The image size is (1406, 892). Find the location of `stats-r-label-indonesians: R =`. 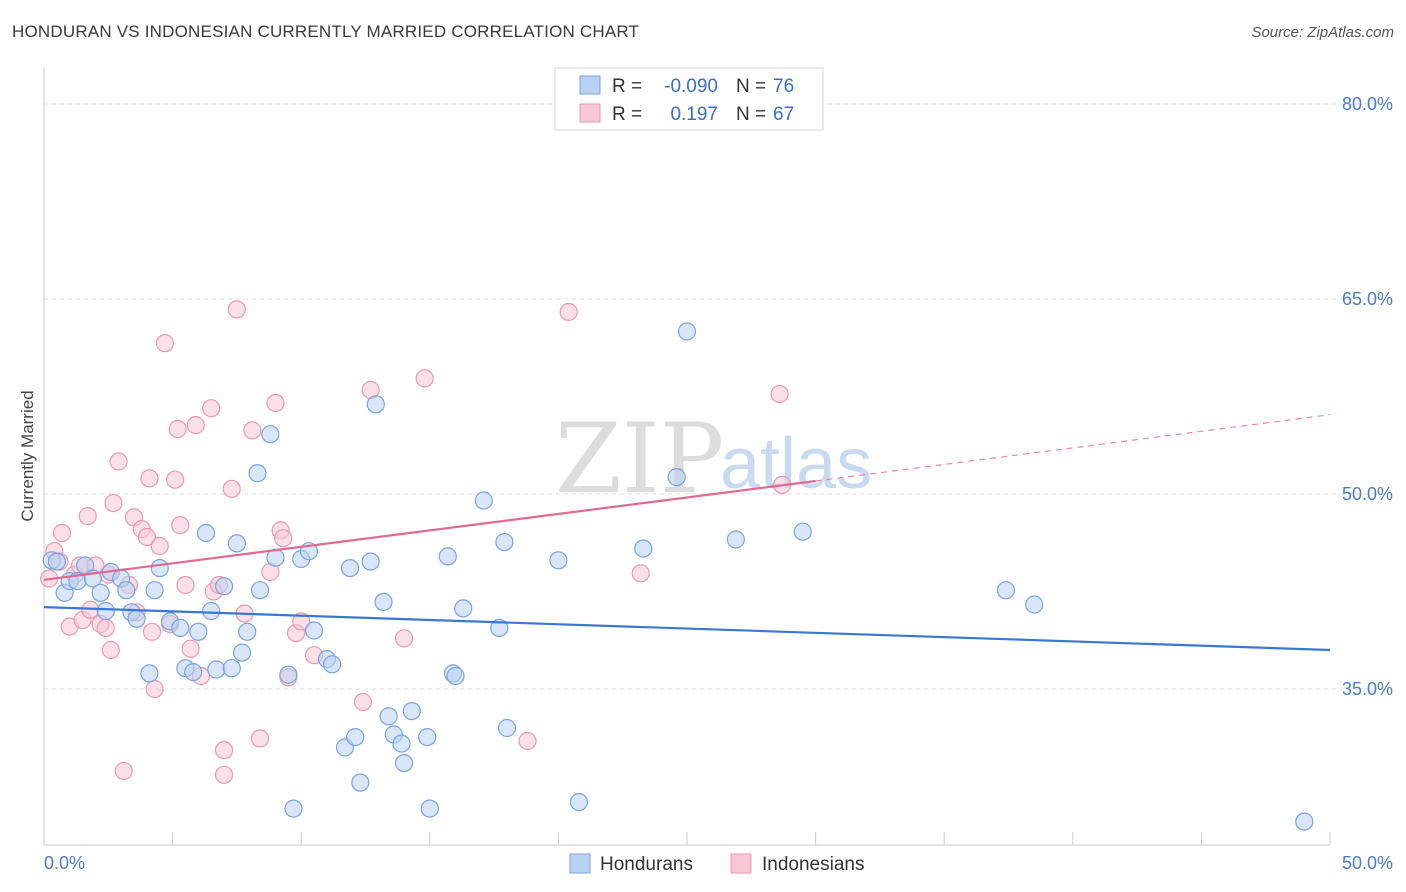

stats-r-label-indonesians: R = is located at coordinates (627, 114).